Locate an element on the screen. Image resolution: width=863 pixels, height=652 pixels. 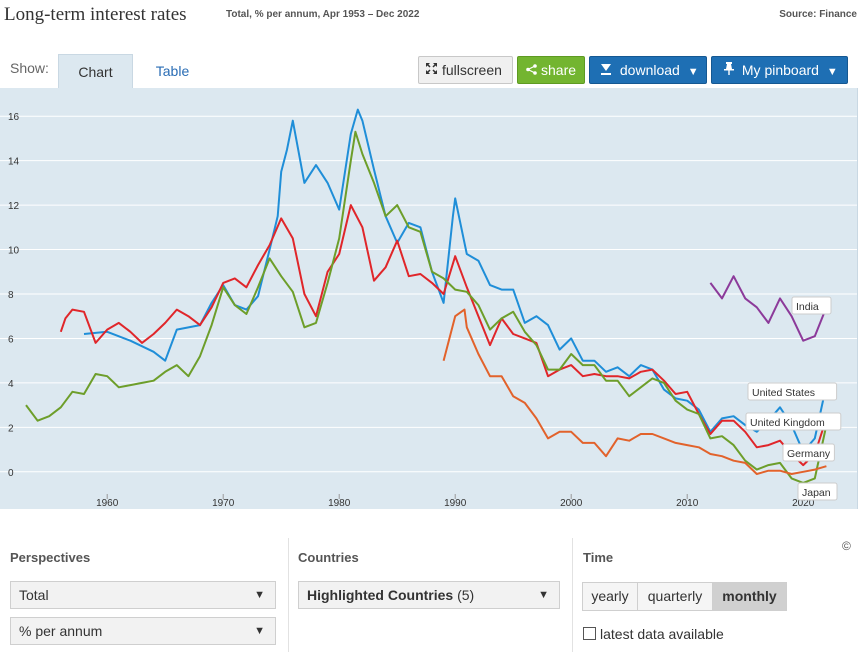
series-label: India is located at coordinates (807, 307).